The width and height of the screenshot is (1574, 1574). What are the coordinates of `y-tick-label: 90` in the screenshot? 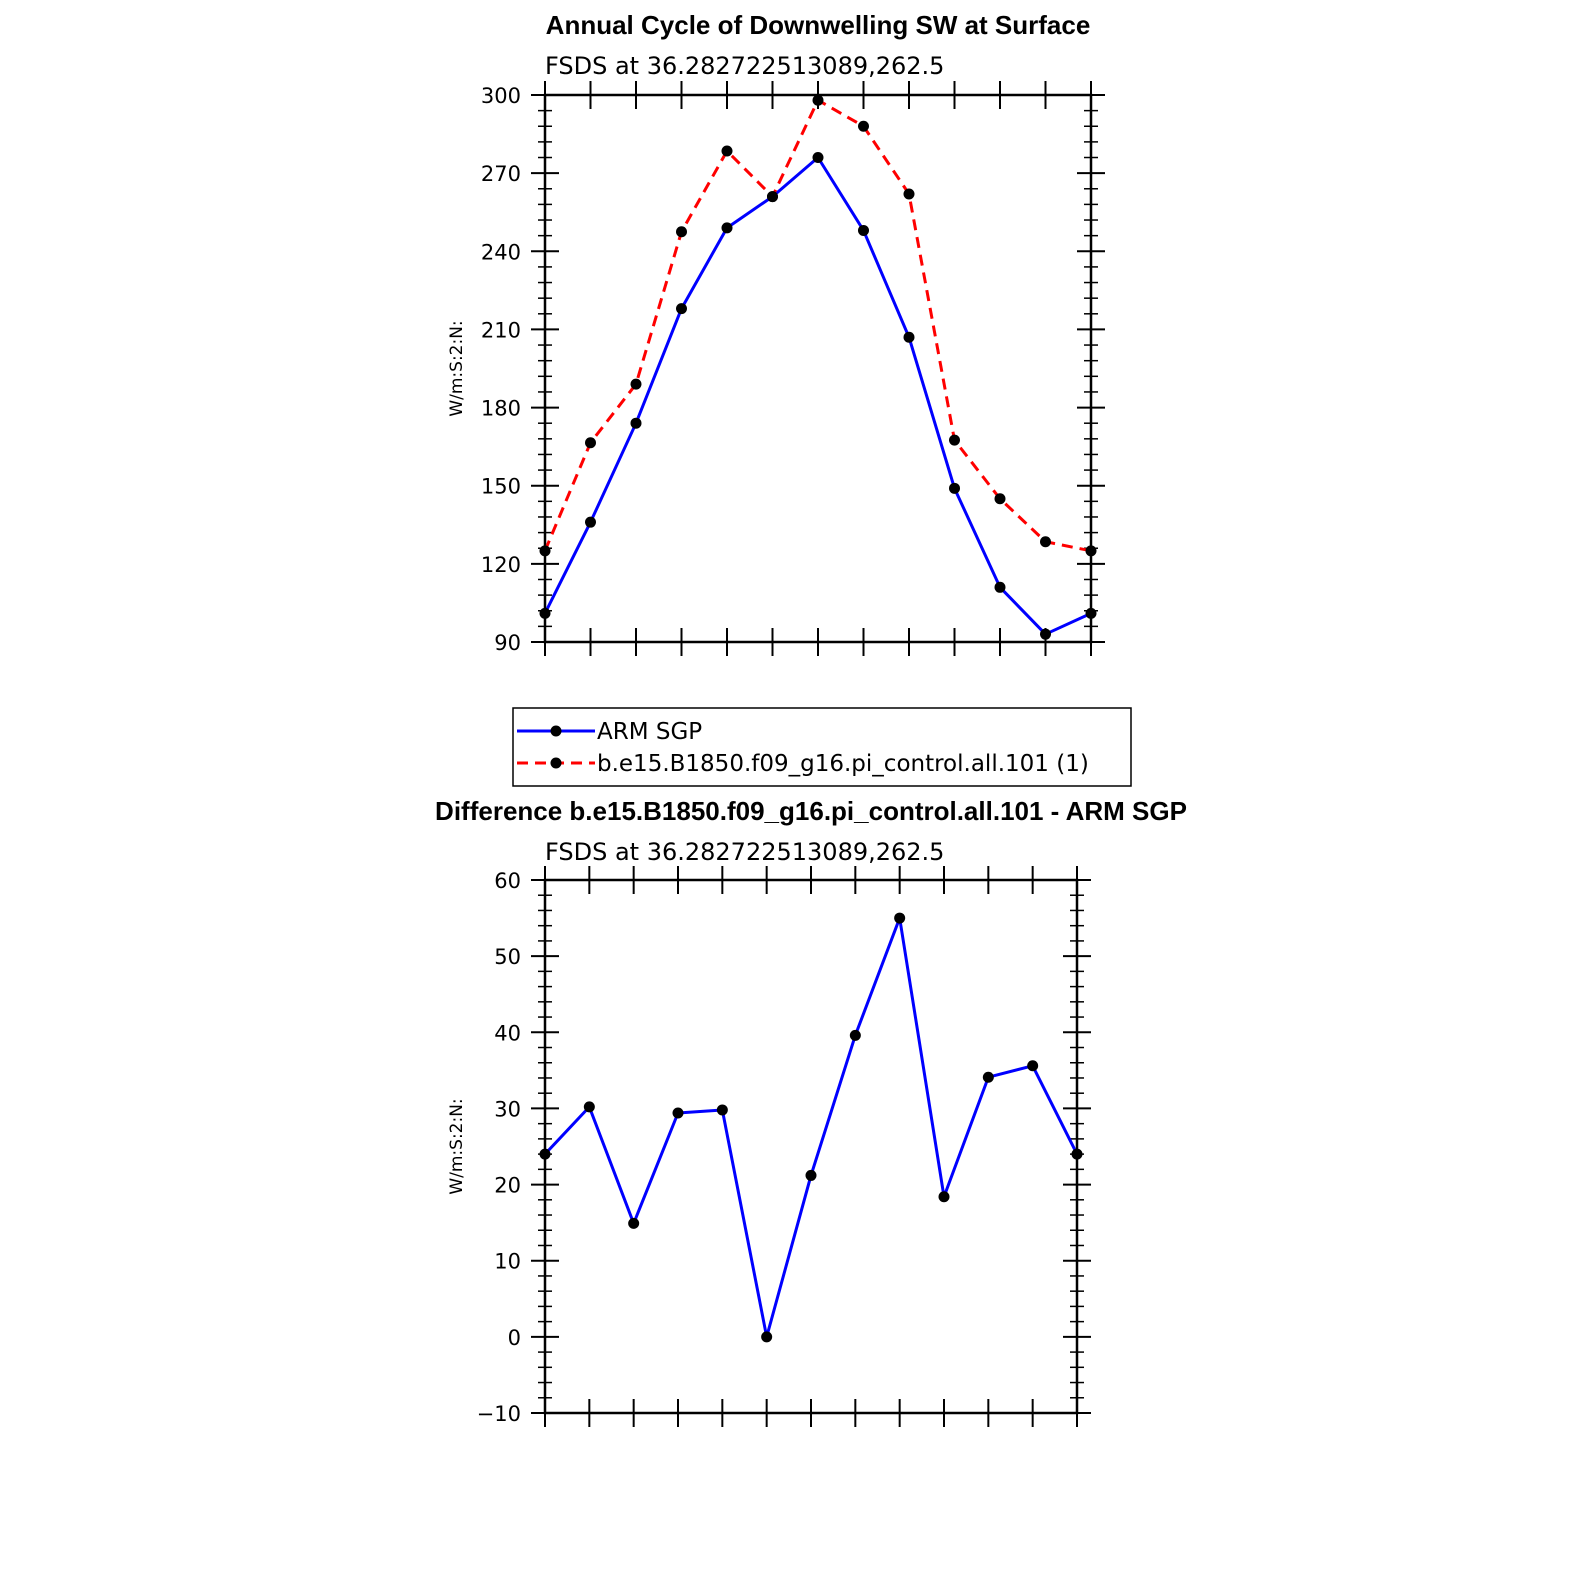 It's located at (507, 643).